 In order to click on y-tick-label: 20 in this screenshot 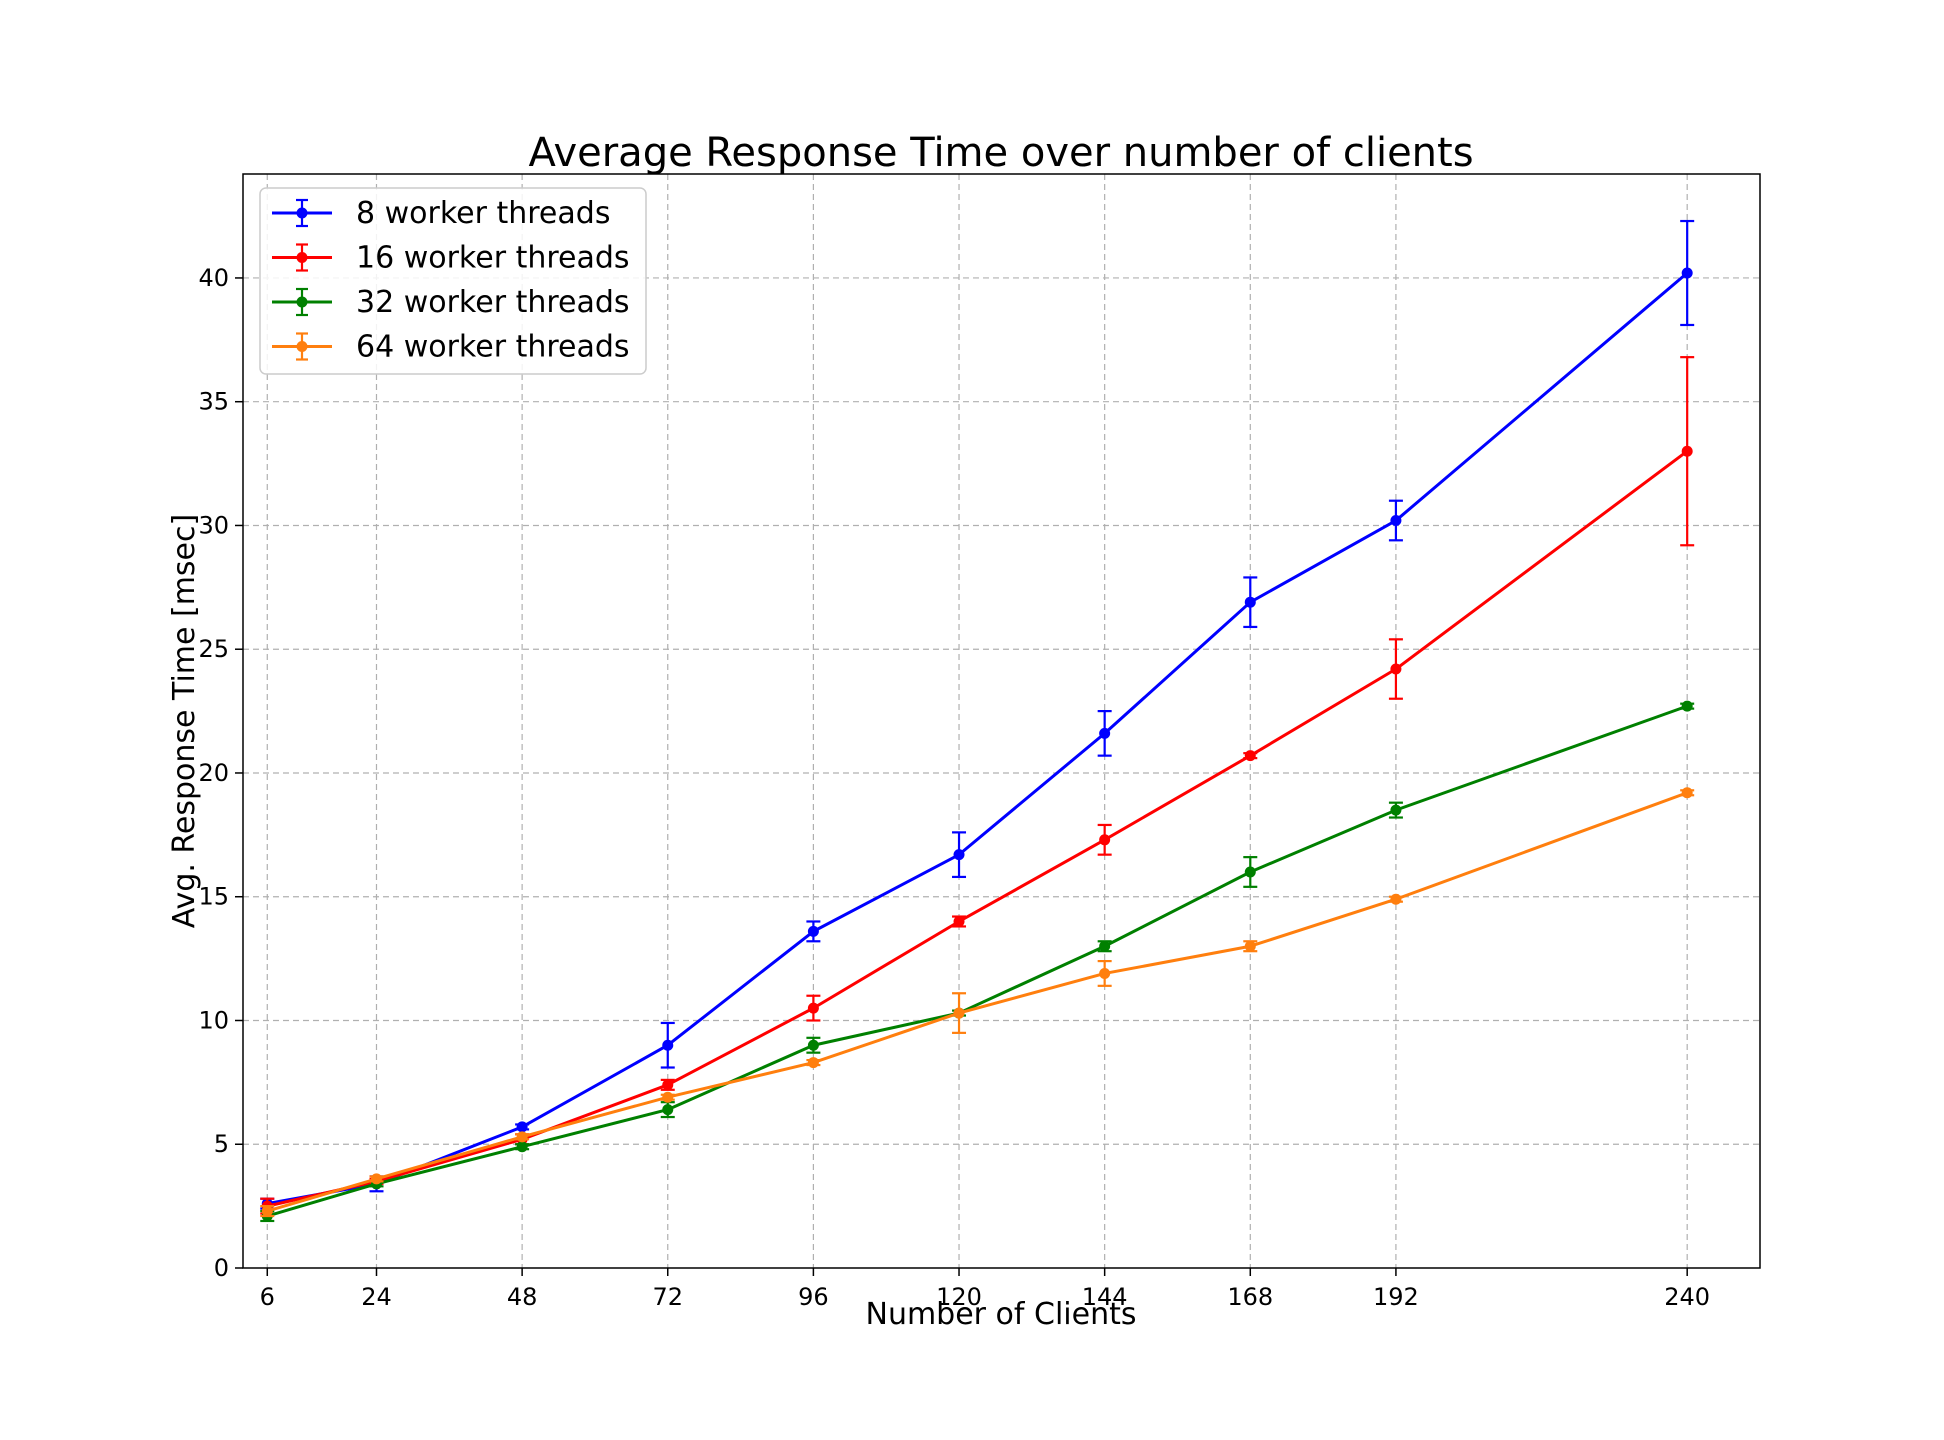, I will do `click(213, 773)`.